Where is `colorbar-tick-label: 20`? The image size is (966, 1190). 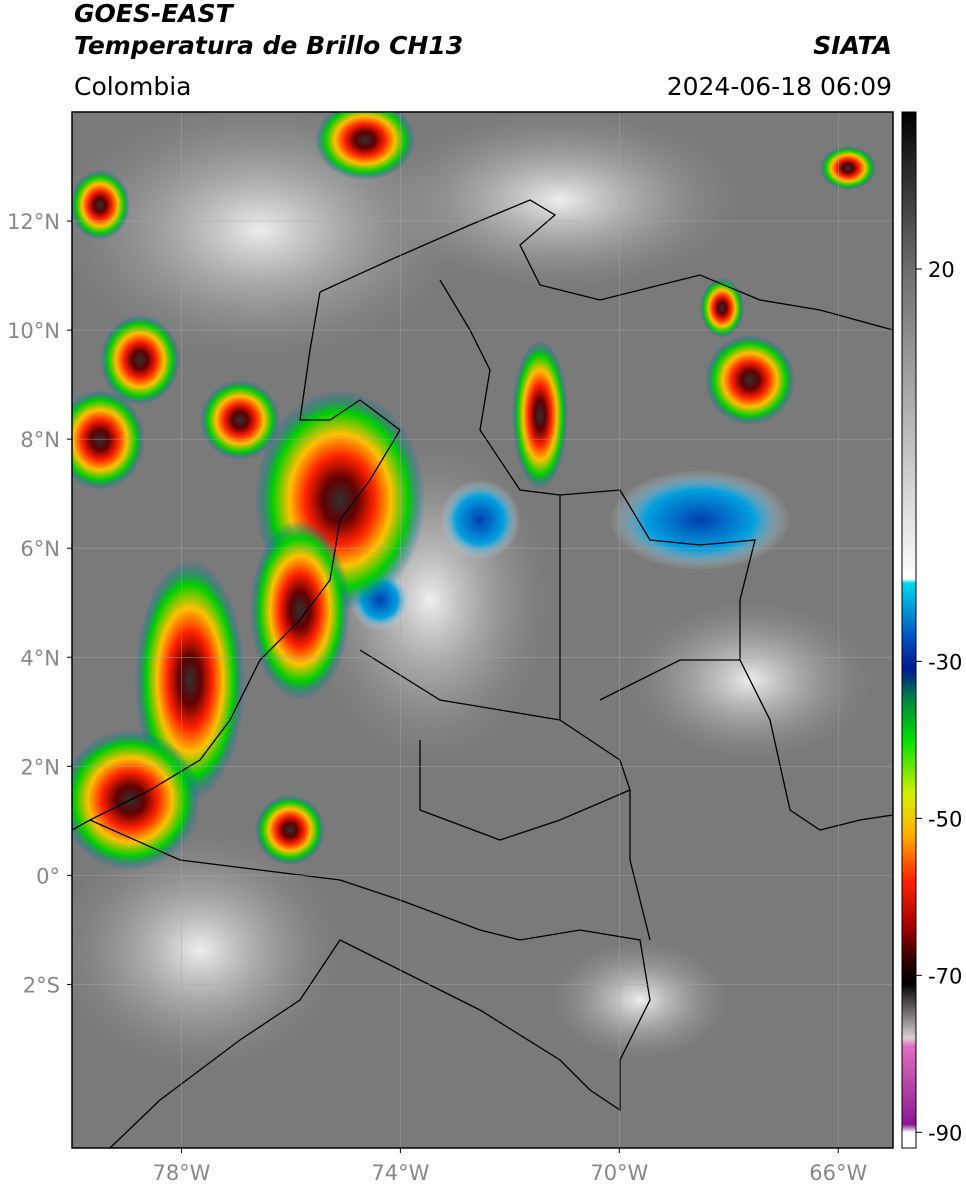
colorbar-tick-label: 20 is located at coordinates (941, 270).